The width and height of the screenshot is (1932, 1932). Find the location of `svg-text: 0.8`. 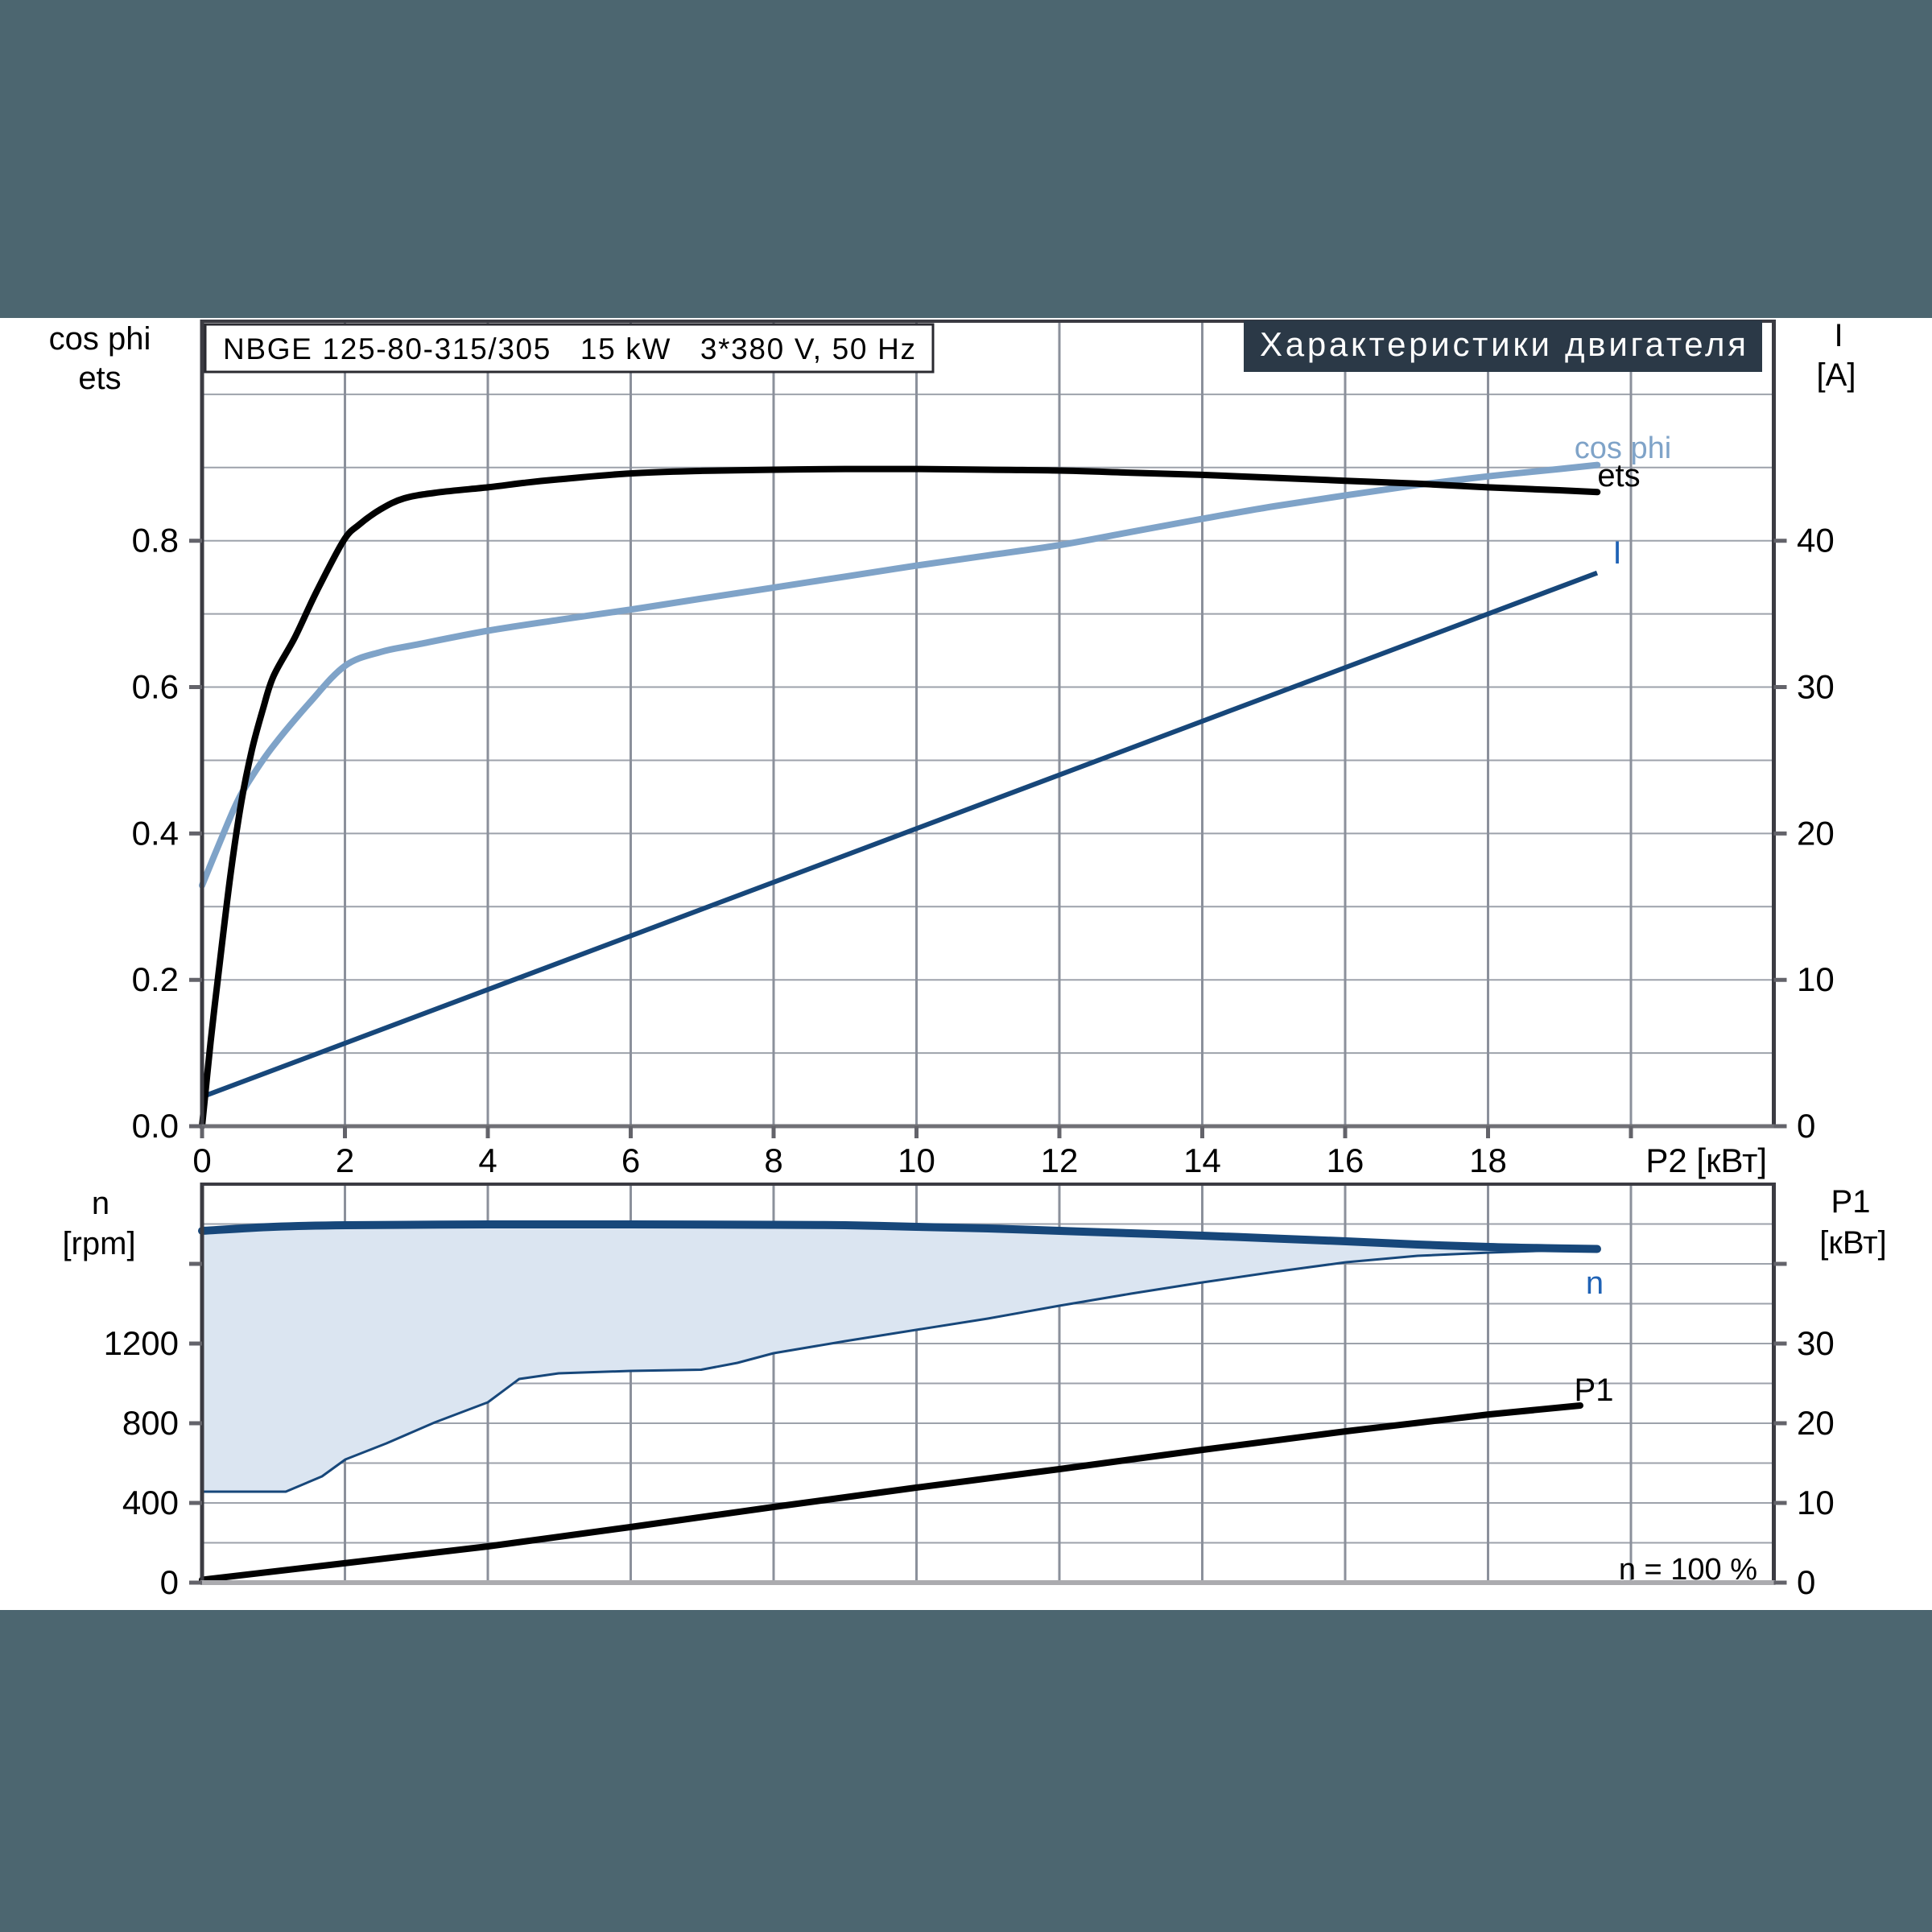

svg-text: 0.8 is located at coordinates (155, 540).